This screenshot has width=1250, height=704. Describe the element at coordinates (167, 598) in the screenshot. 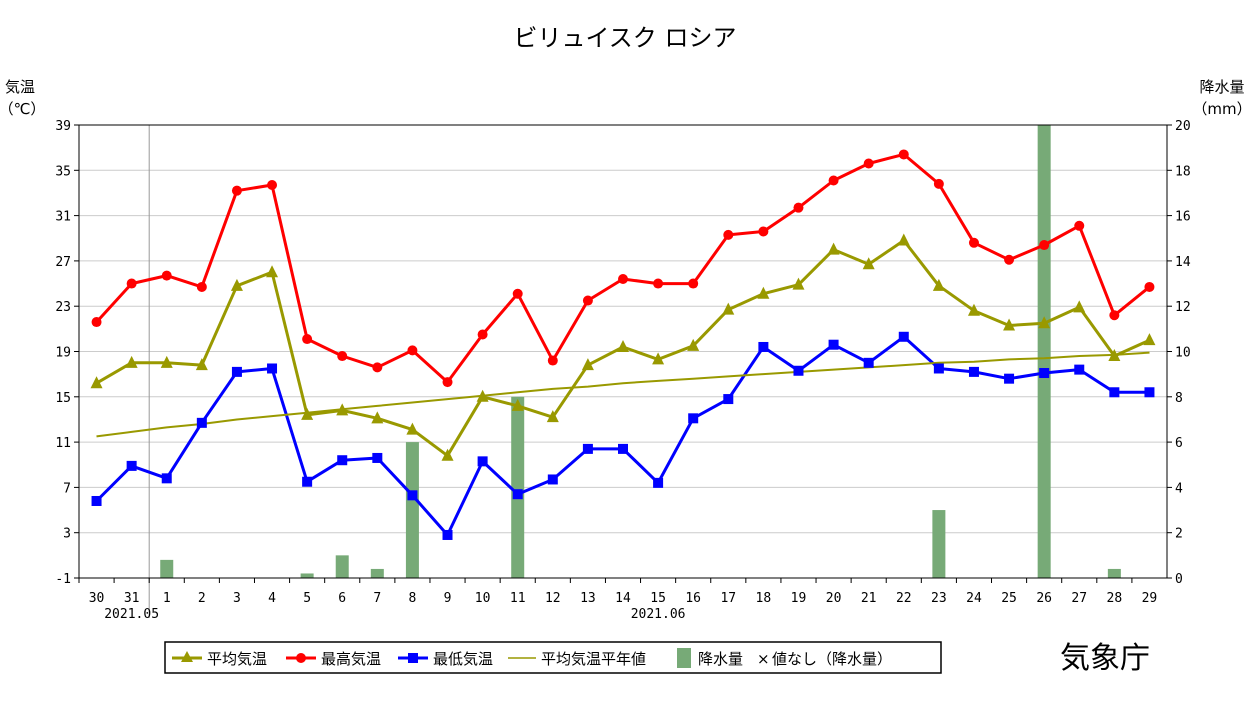

I see `x-tick-label: 1` at that location.